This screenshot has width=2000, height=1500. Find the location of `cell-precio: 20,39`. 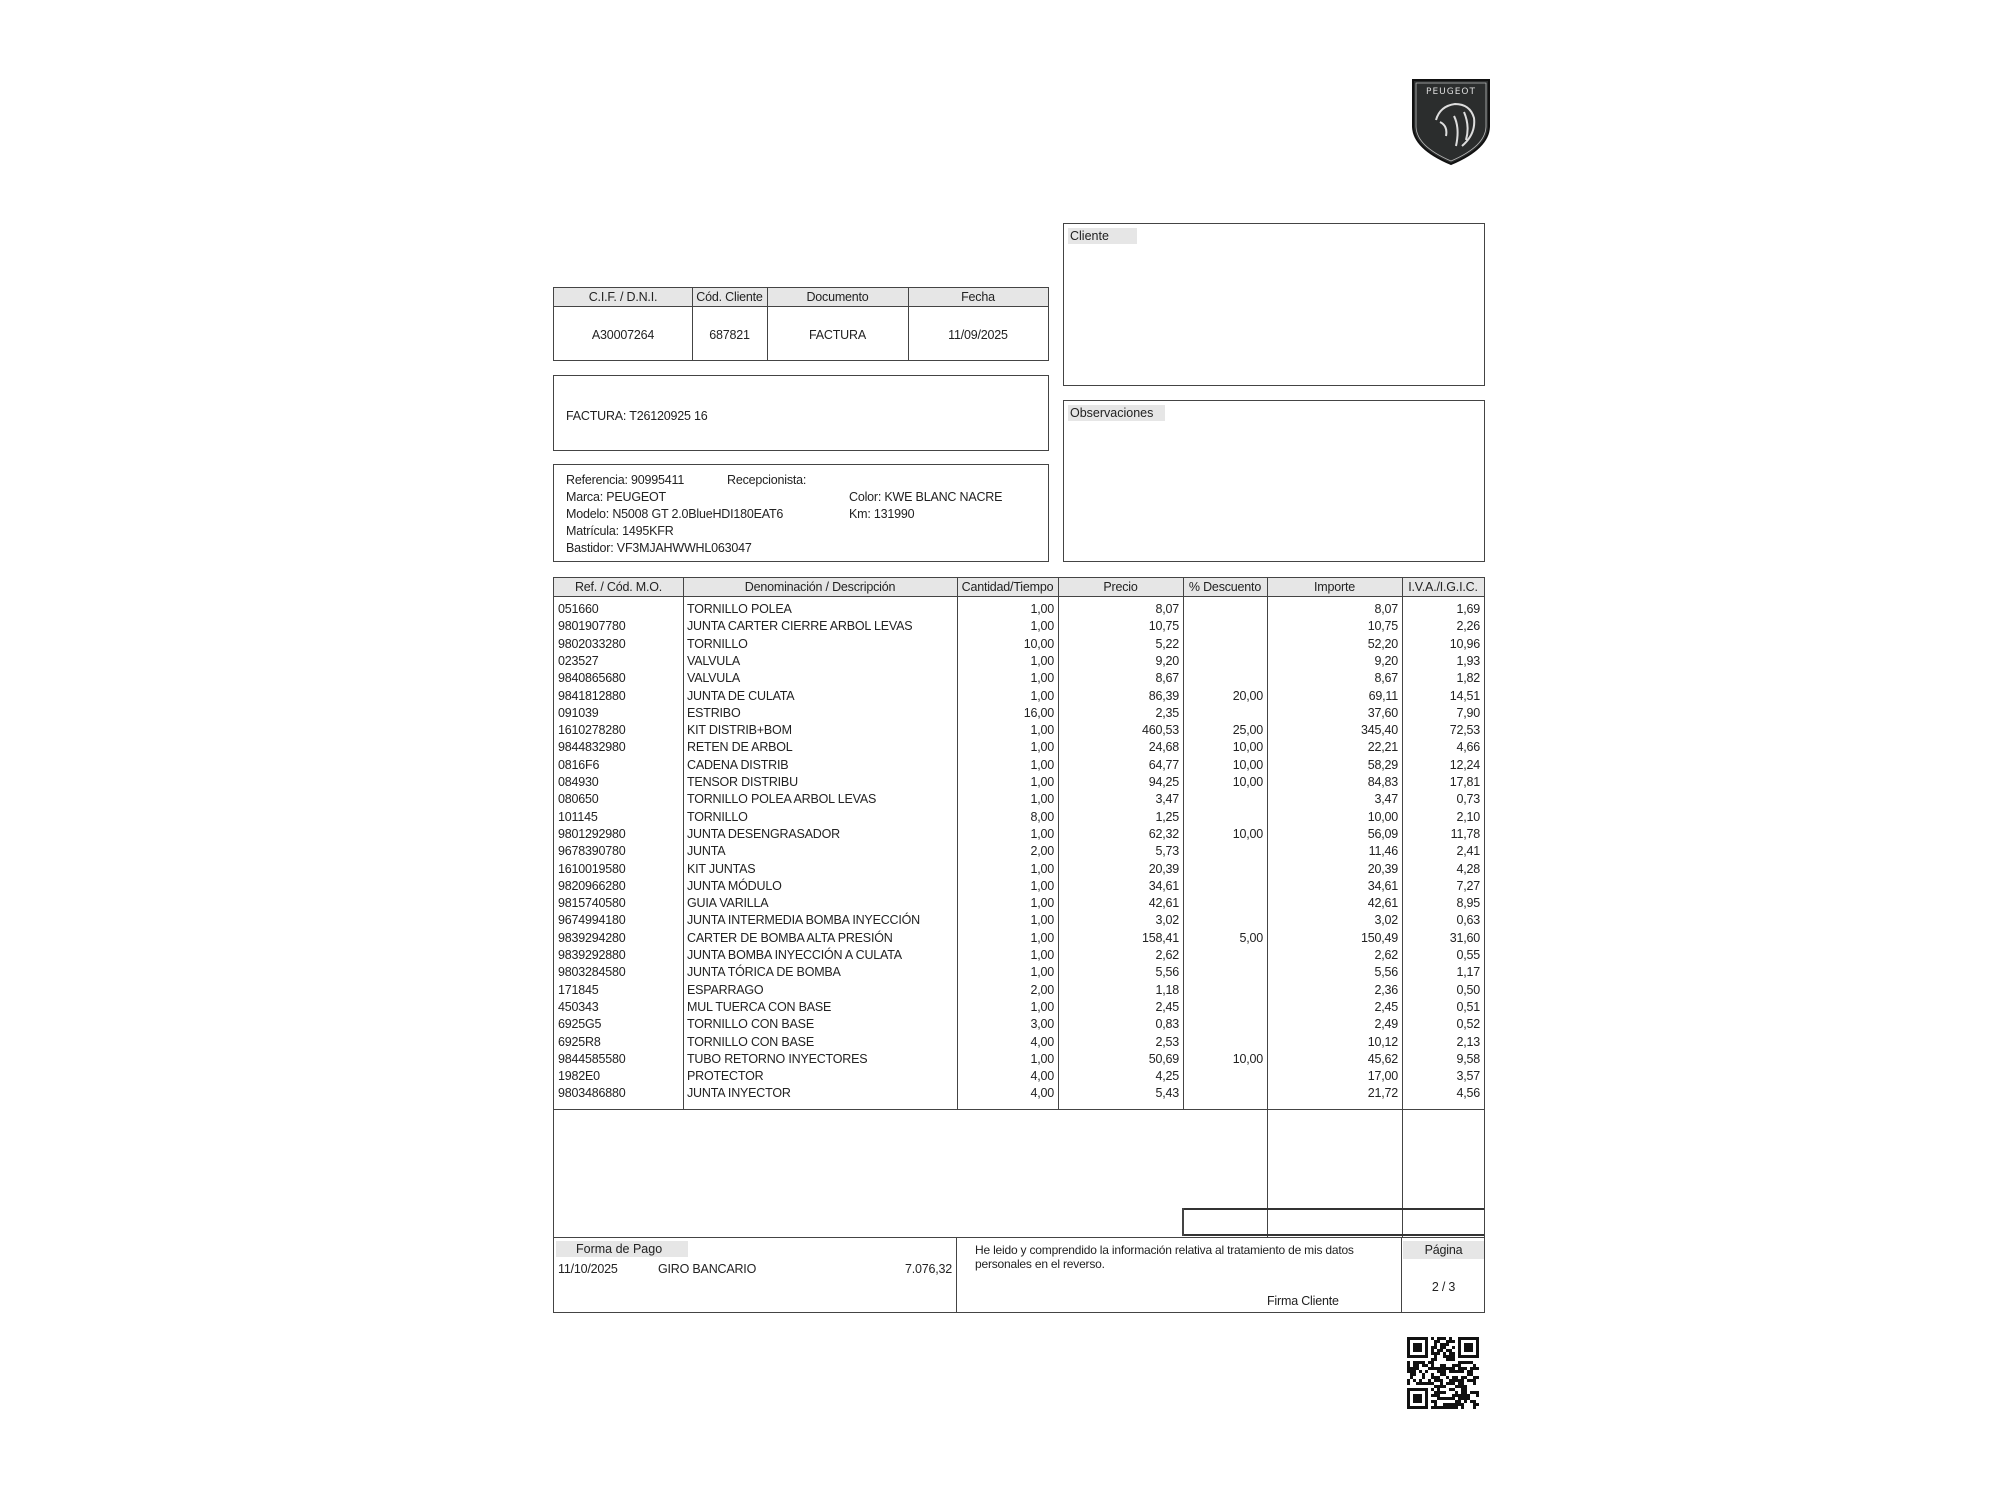

cell-precio: 20,39 is located at coordinates (1163, 868).